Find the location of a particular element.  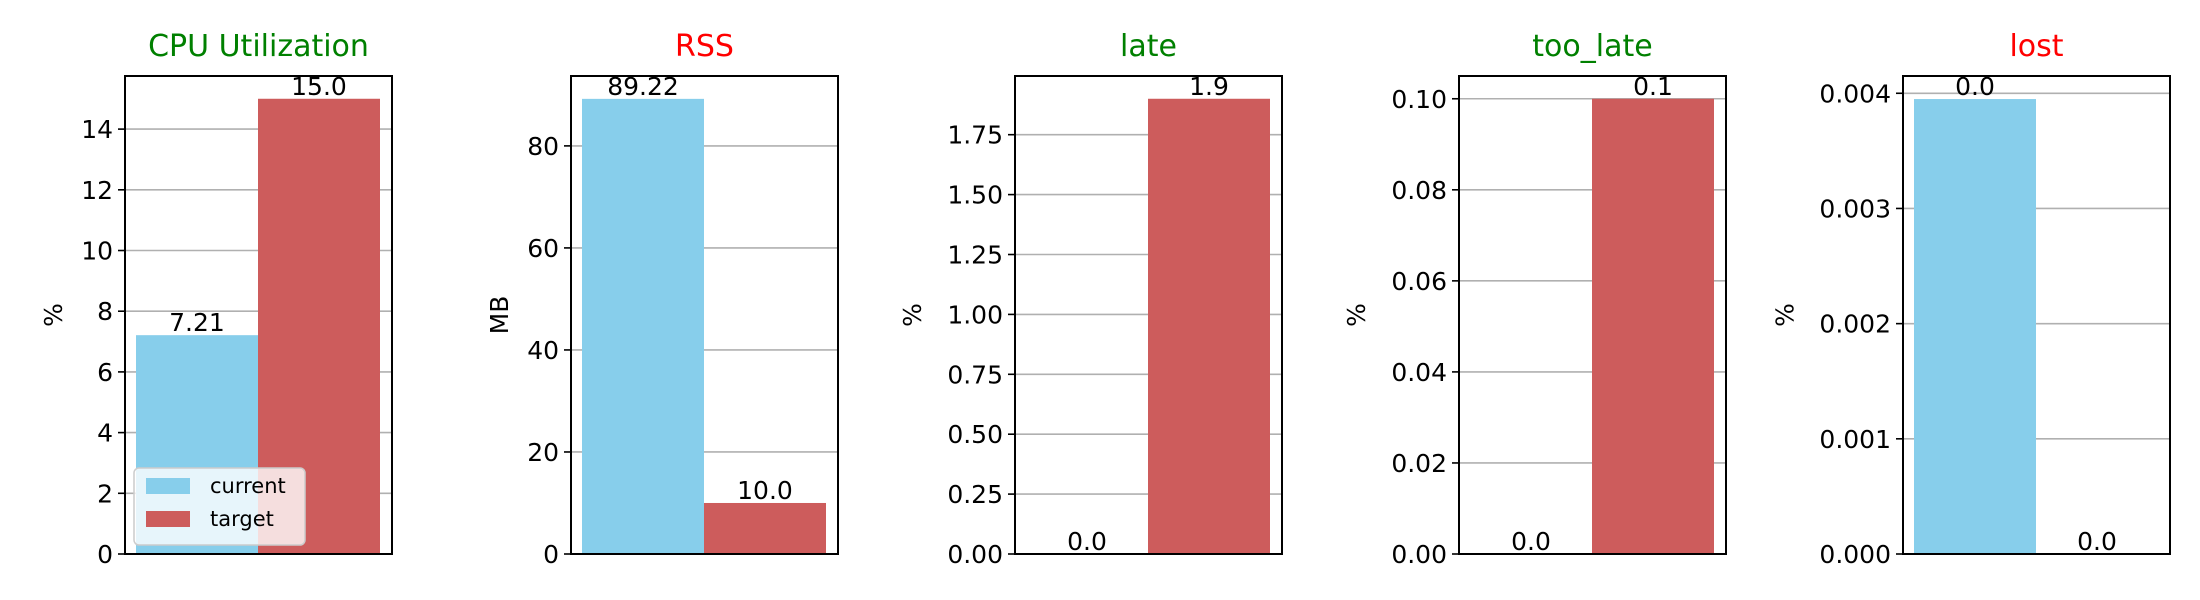

y-tick-label: 0.50 is located at coordinates (975, 434).